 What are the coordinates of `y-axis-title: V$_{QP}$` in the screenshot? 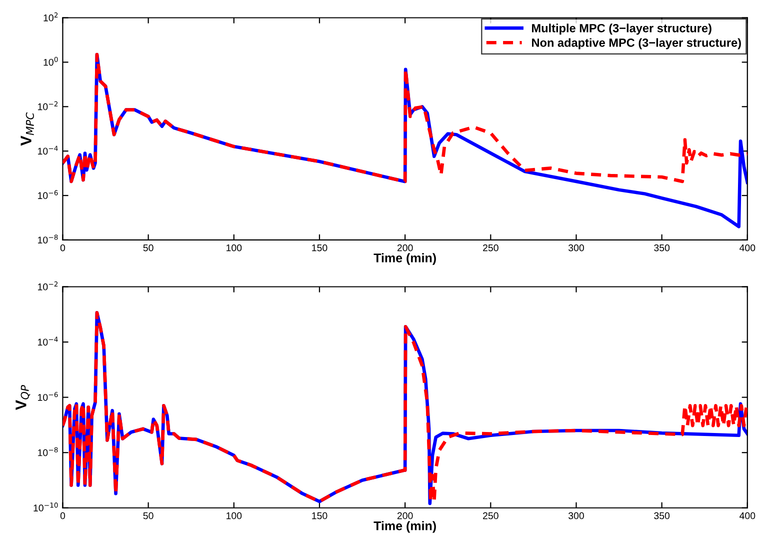 It's located at (23, 397).